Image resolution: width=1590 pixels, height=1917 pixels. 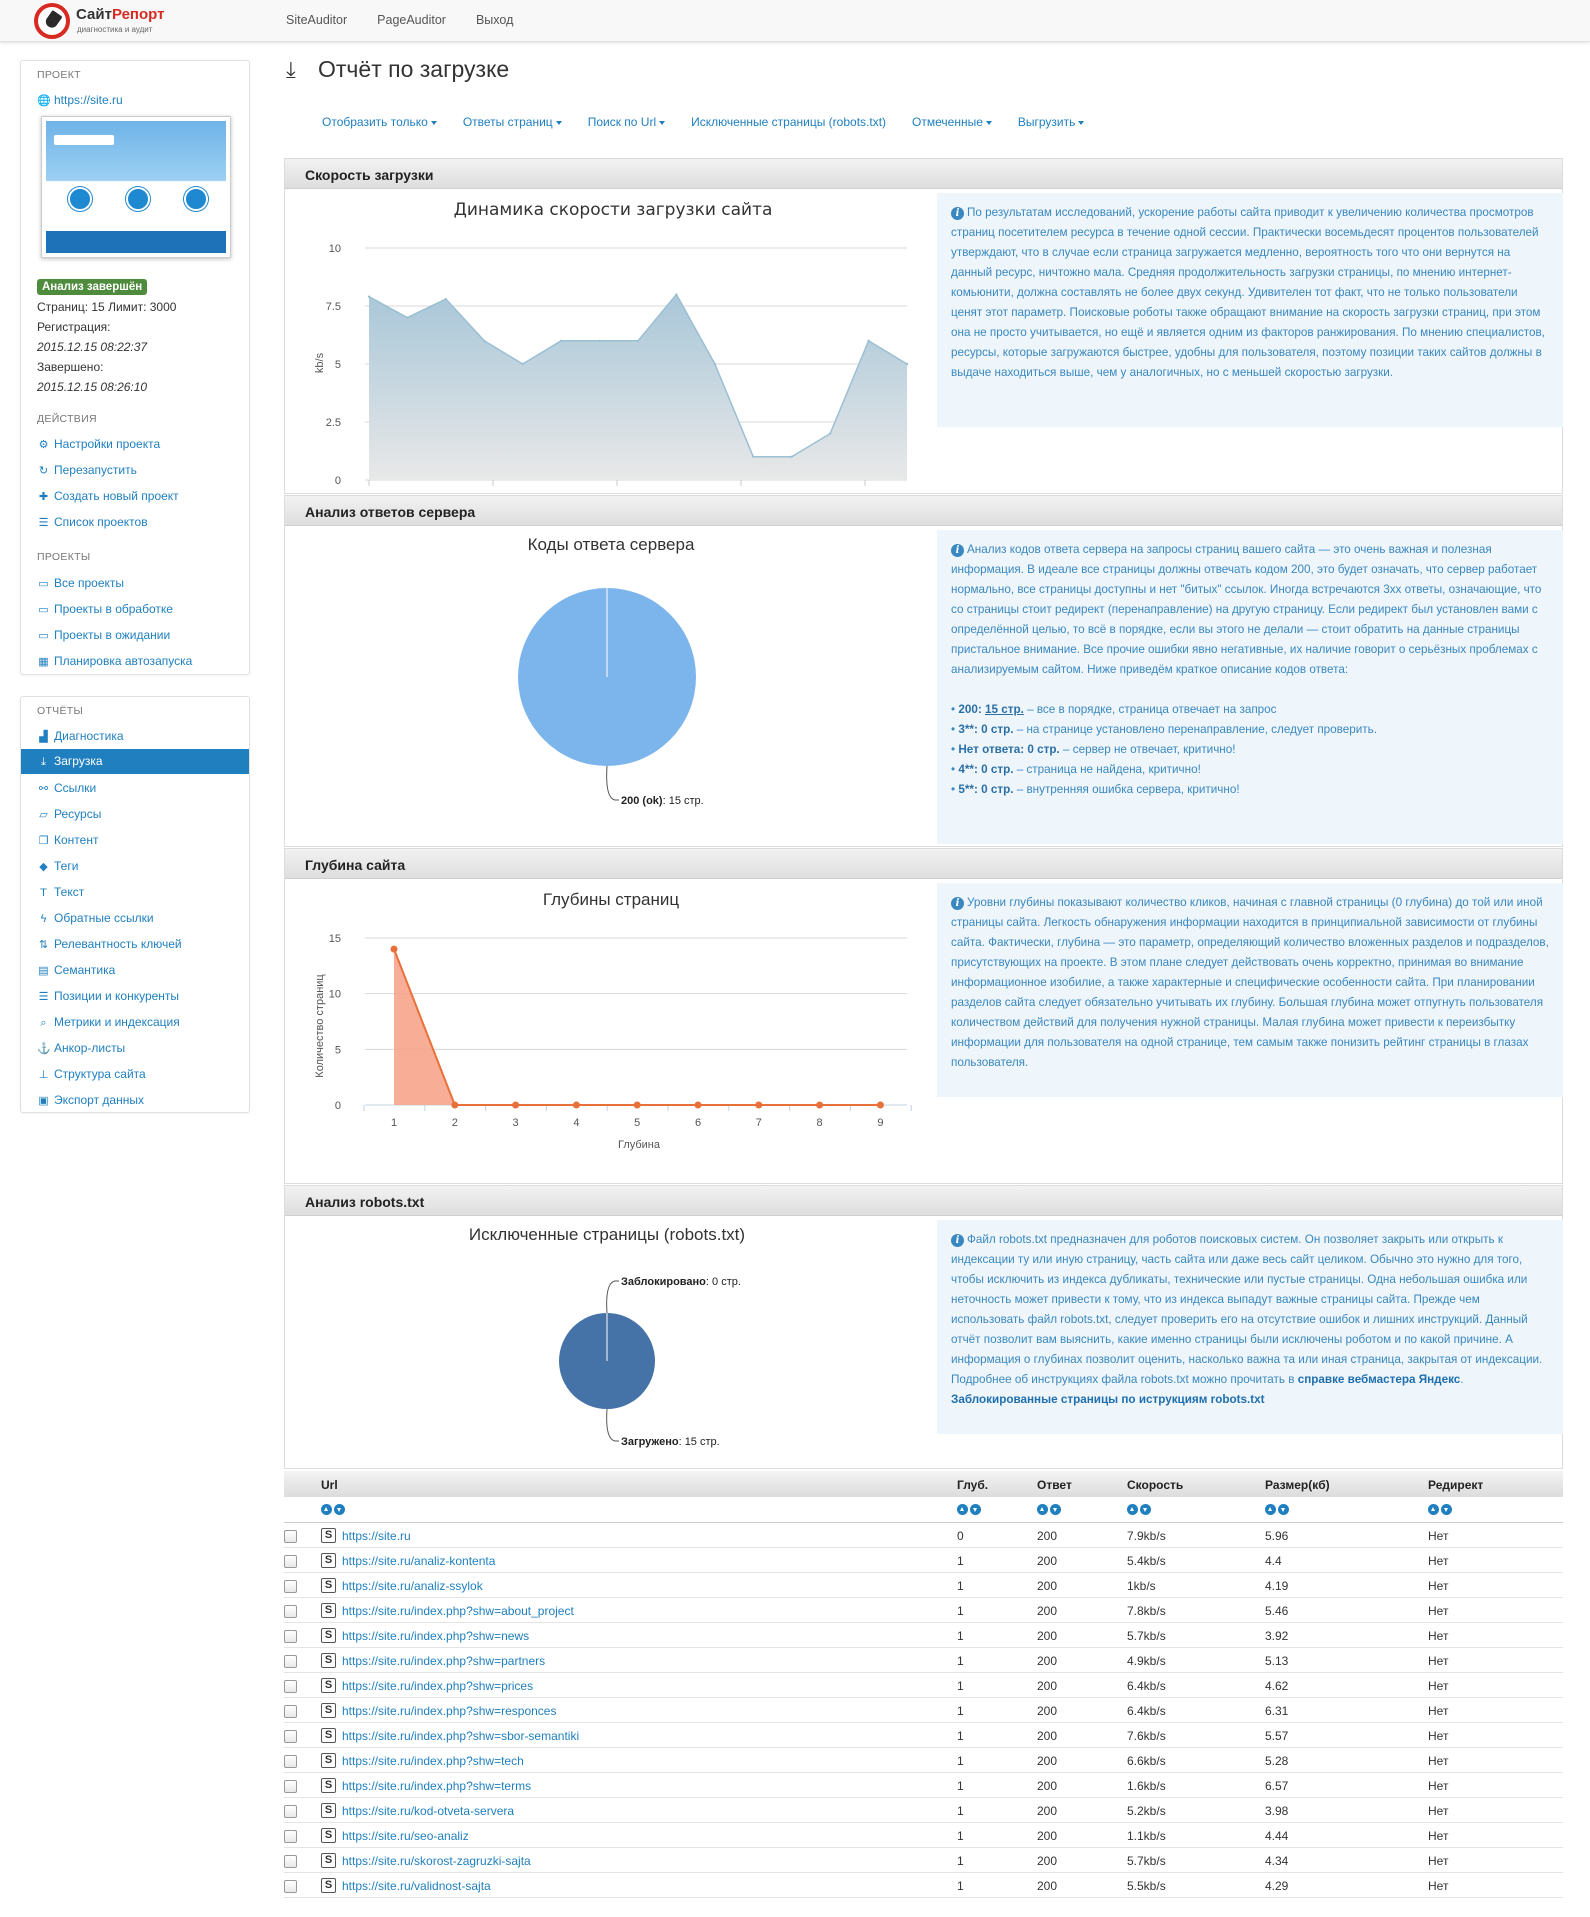 What do you see at coordinates (436, 1861) in the screenshot?
I see `url-link: https://site.ru/skorost-zagruzki-sajta` at bounding box center [436, 1861].